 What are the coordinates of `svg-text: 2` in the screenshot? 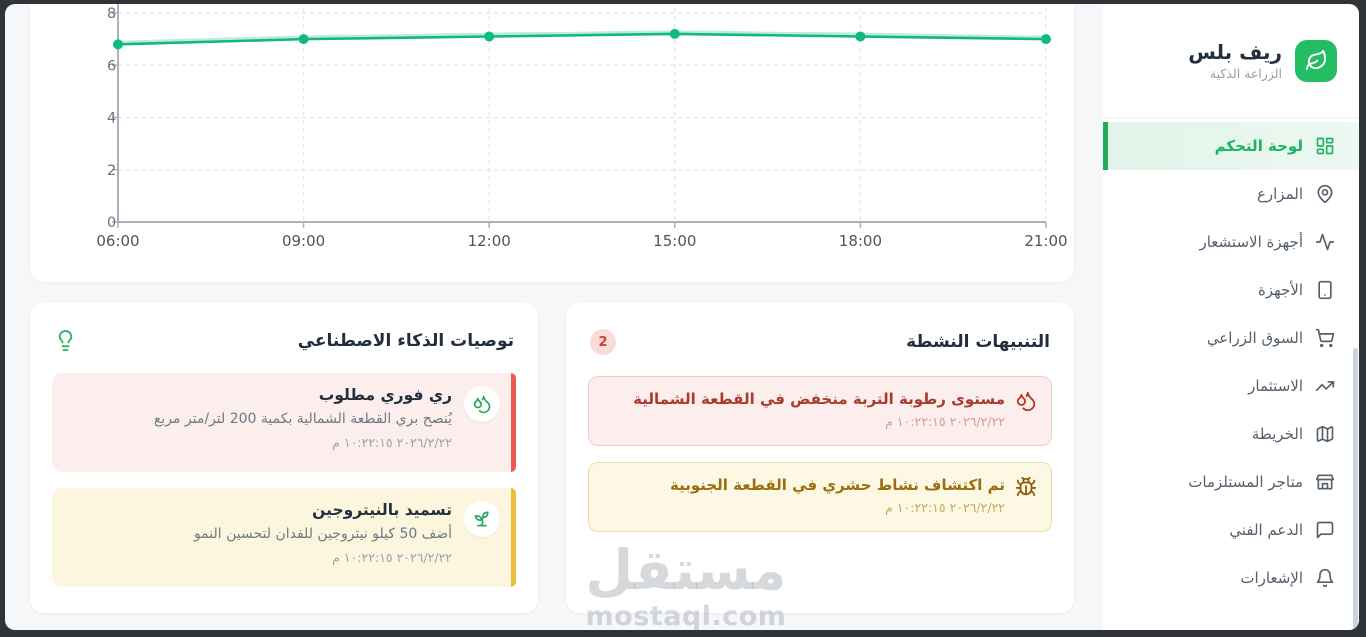 It's located at (111, 171).